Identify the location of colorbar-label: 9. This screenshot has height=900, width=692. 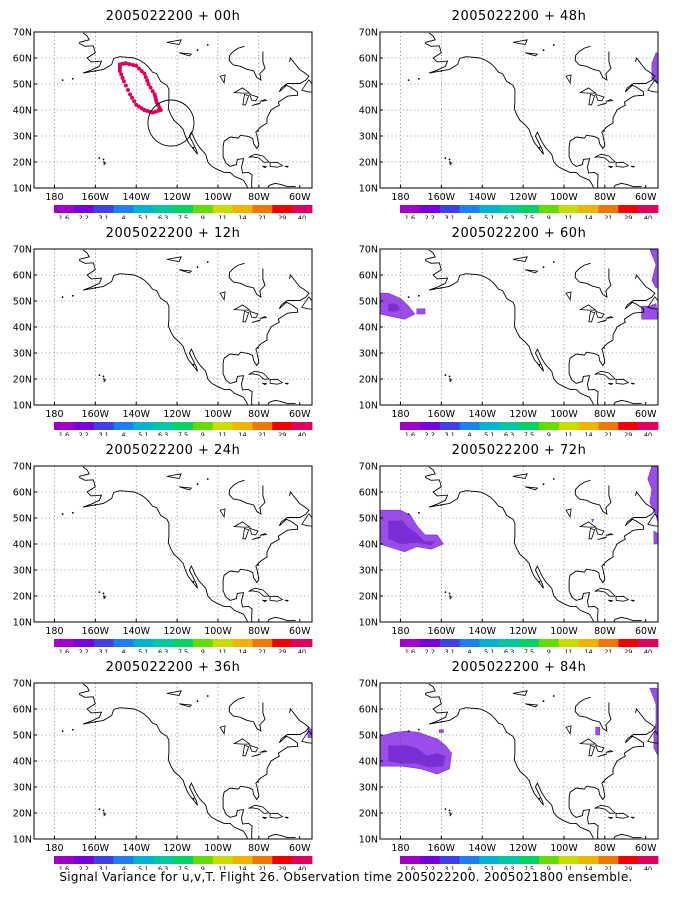
(549, 650).